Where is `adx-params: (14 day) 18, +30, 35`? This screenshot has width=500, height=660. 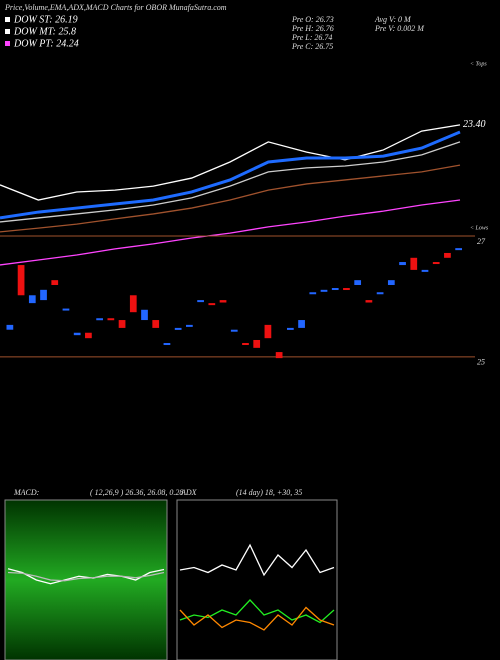
adx-params: (14 day) 18, +30, 35 is located at coordinates (269, 492).